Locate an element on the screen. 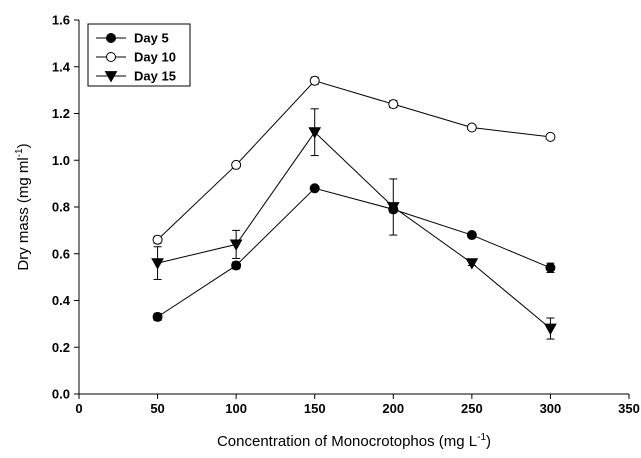  y-tick-label: 1.6 is located at coordinates (61, 20).